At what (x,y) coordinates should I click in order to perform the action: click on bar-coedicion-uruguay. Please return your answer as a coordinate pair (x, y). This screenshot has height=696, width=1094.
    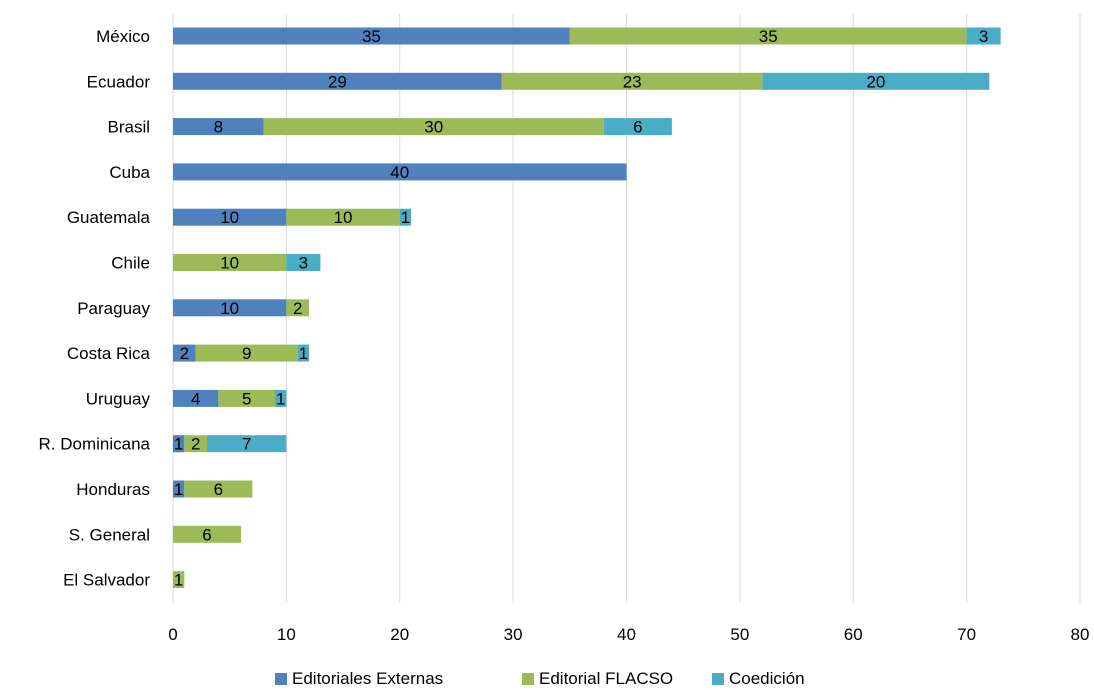
    Looking at the image, I should click on (281, 398).